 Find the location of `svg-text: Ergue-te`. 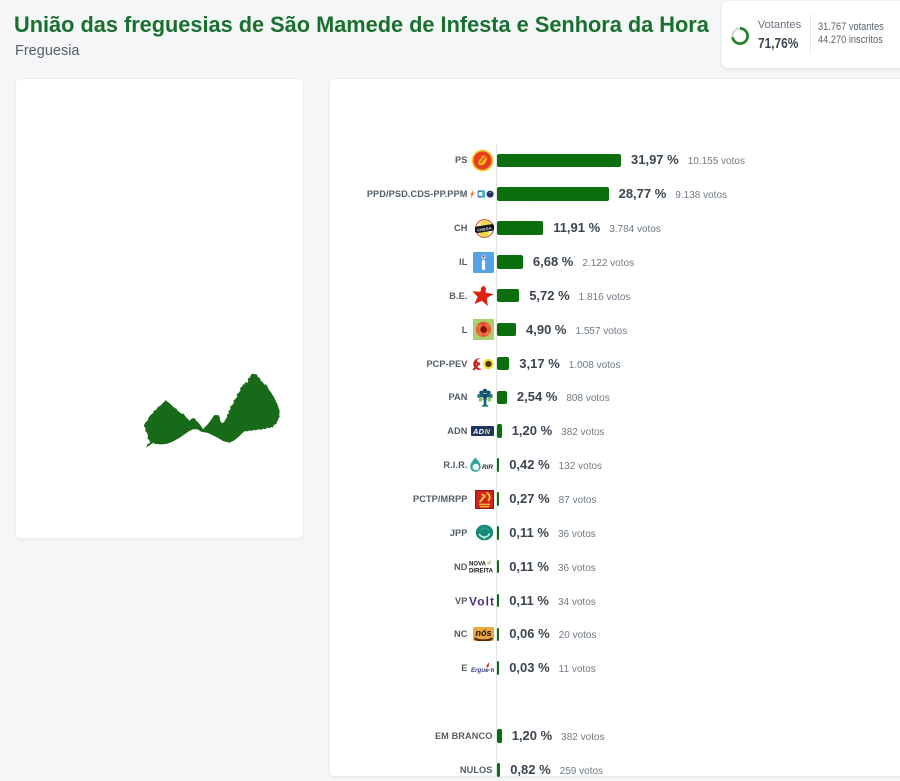

svg-text: Ergue-te is located at coordinates (482, 670).